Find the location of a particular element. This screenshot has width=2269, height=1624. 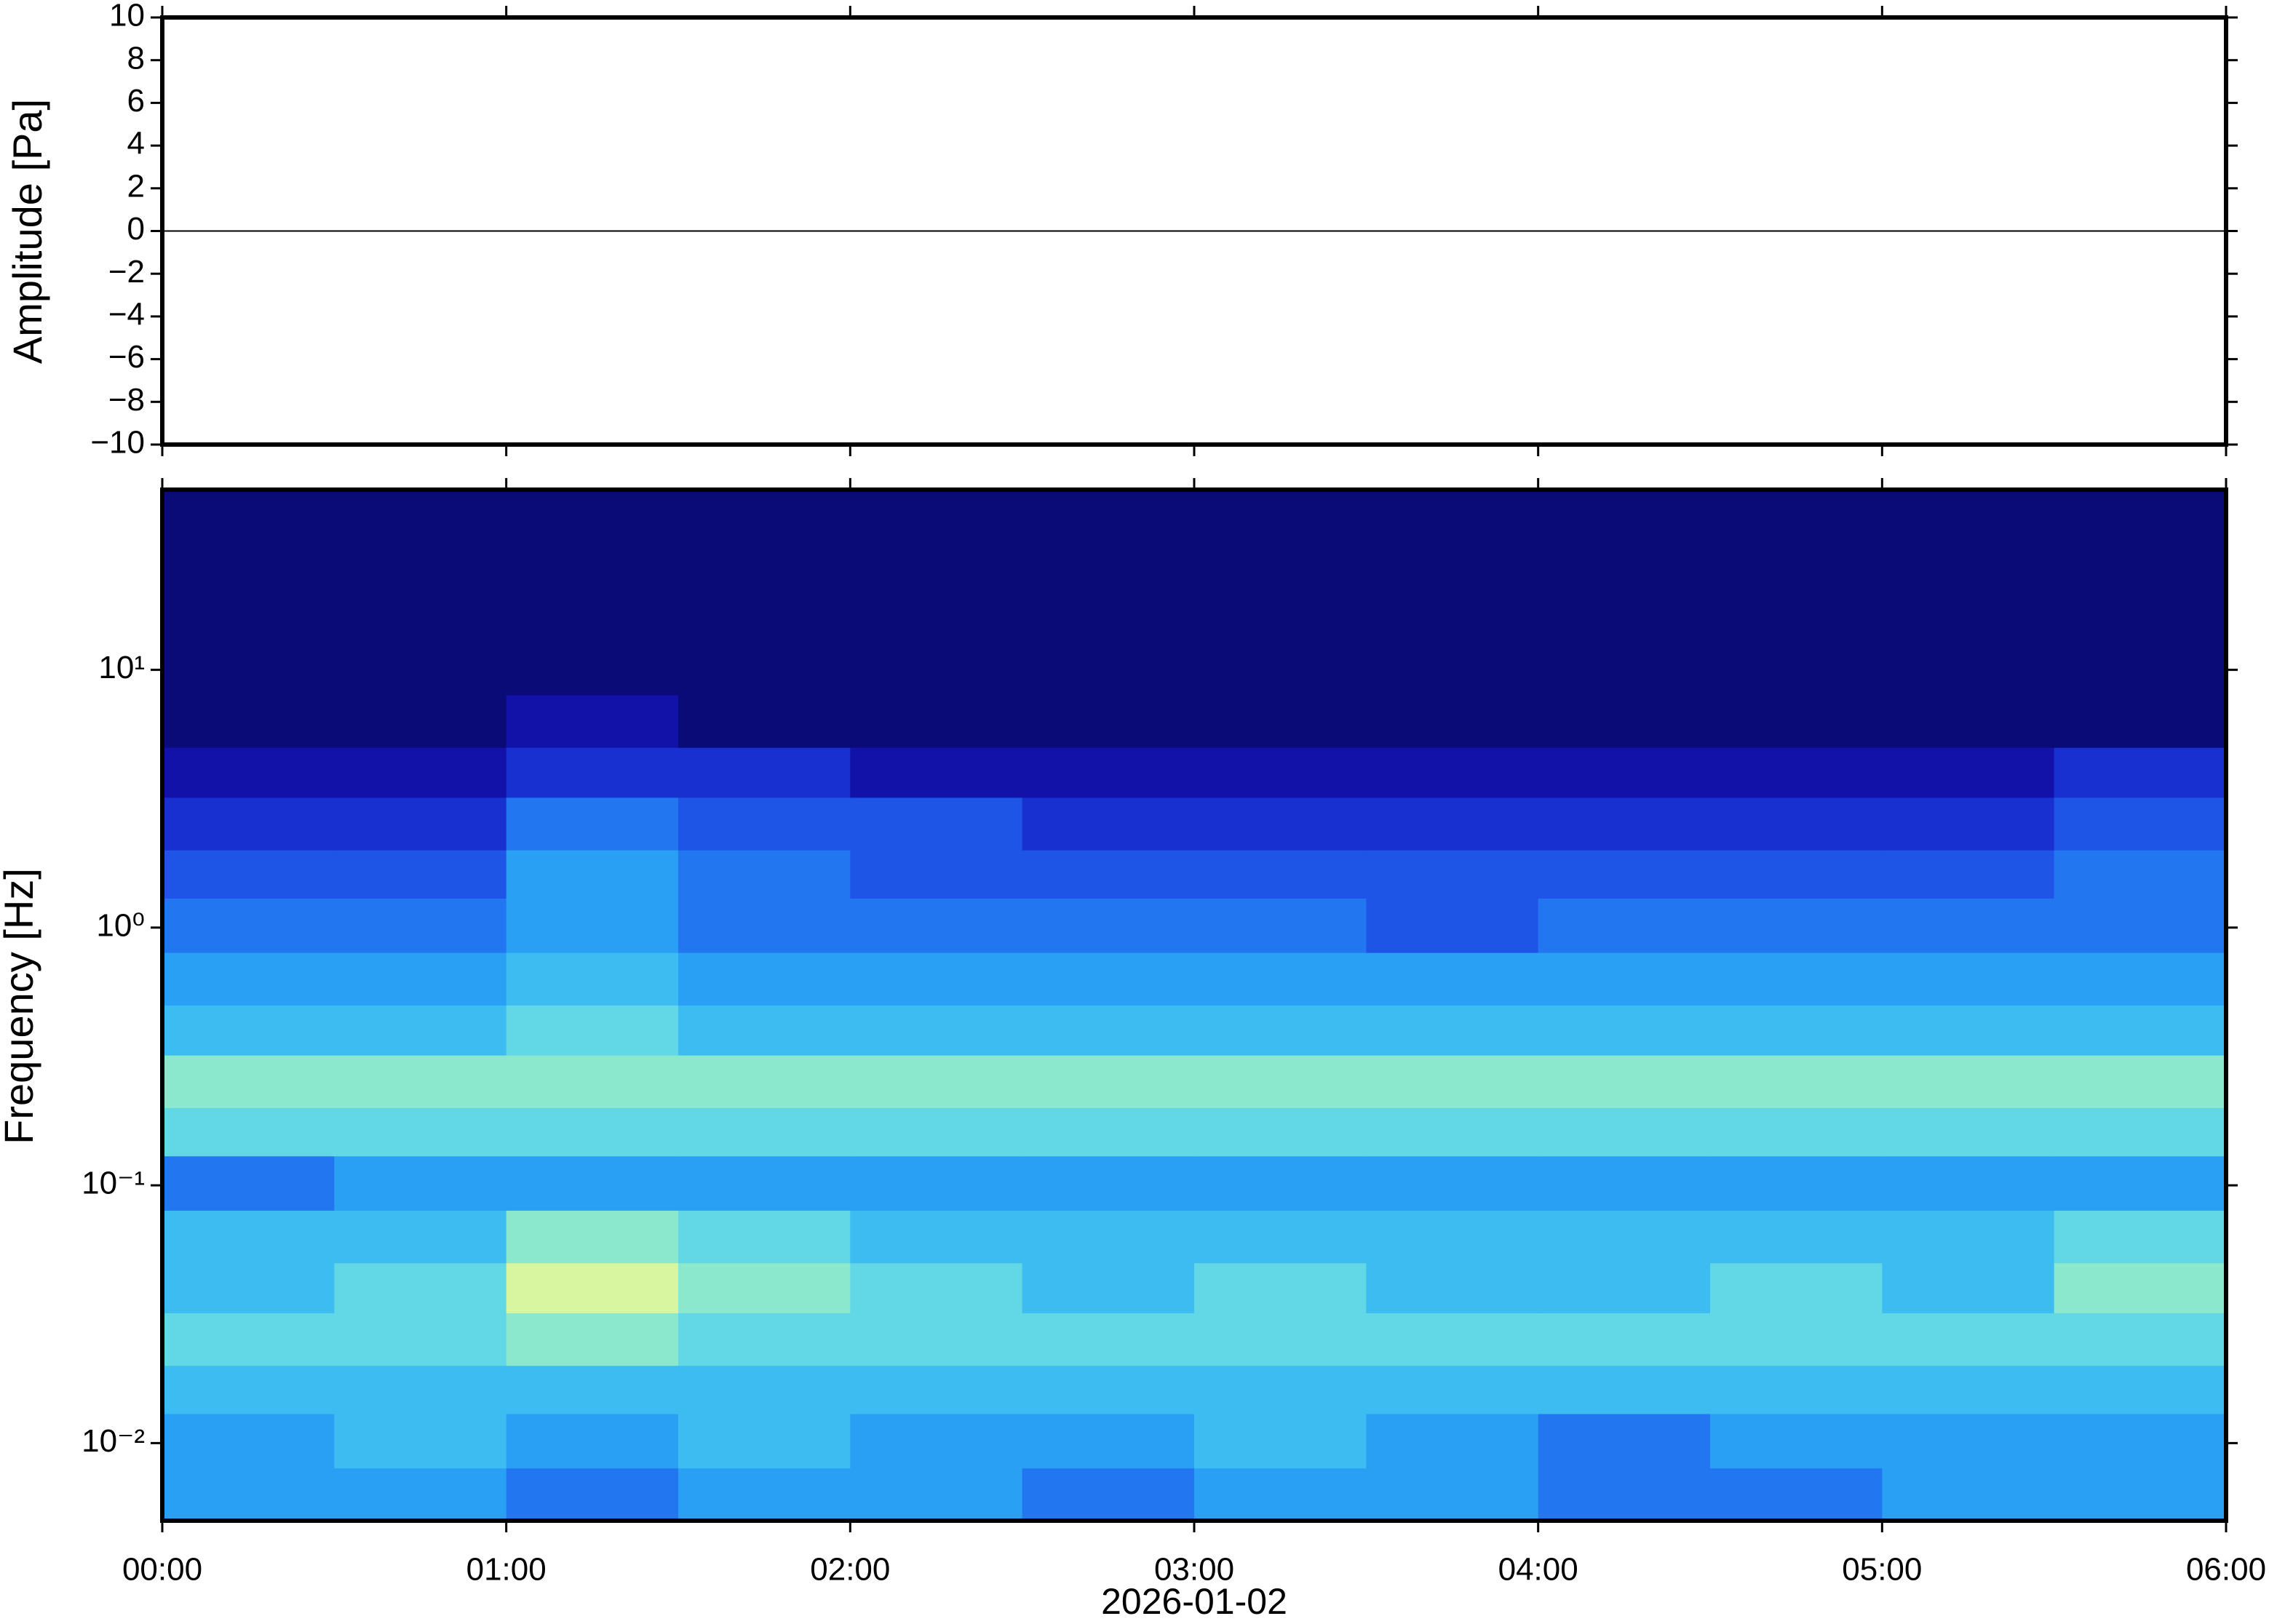

y-axis-title: Frequency [Hz] is located at coordinates (20, 1006).